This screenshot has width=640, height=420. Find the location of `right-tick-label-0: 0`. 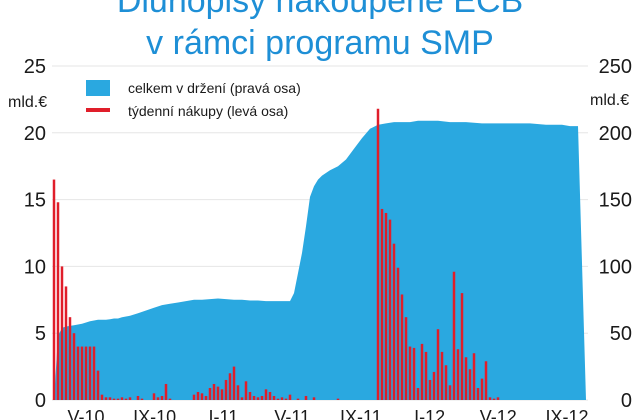

right-tick-label-0: 0 is located at coordinates (626, 401).